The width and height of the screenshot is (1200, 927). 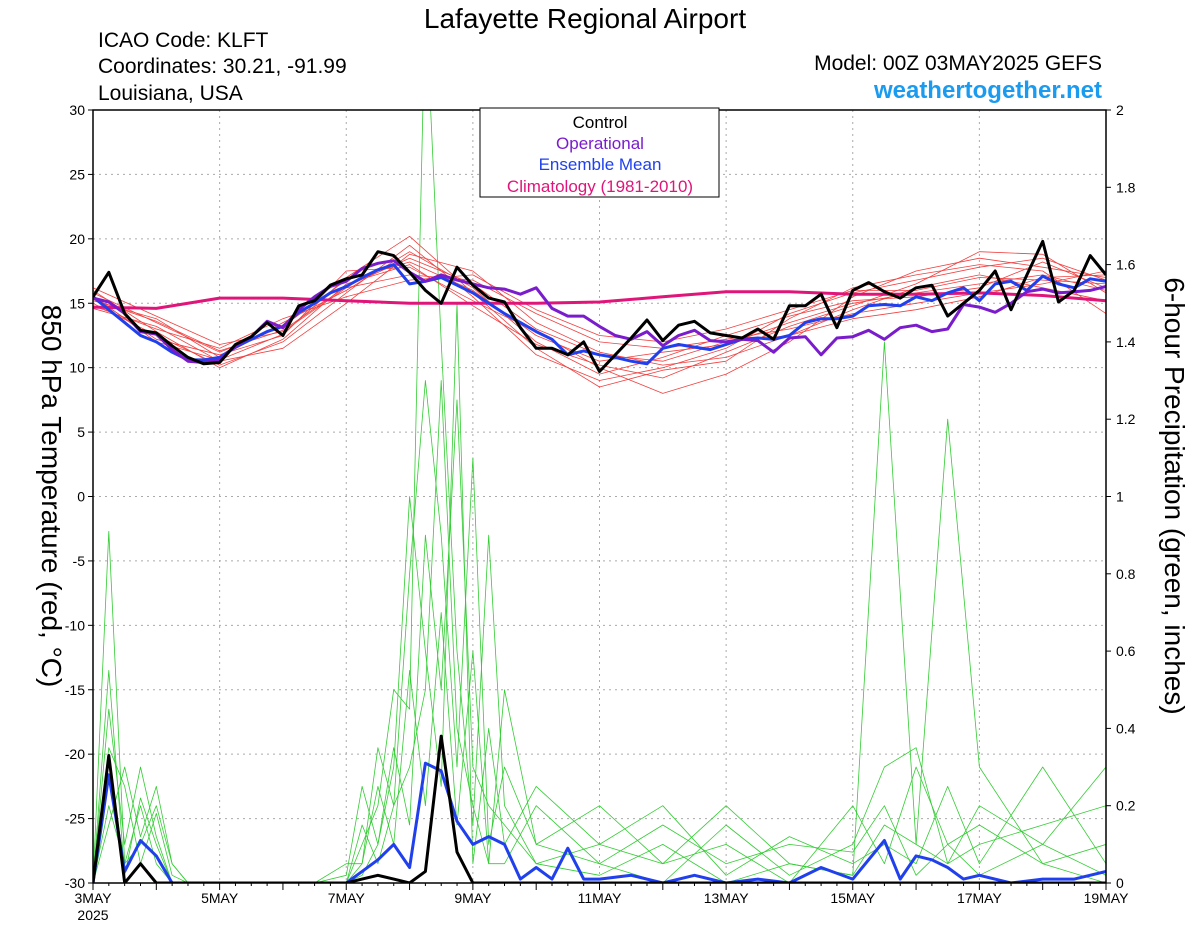 What do you see at coordinates (77, 239) in the screenshot?
I see `y-tick-label: 20` at bounding box center [77, 239].